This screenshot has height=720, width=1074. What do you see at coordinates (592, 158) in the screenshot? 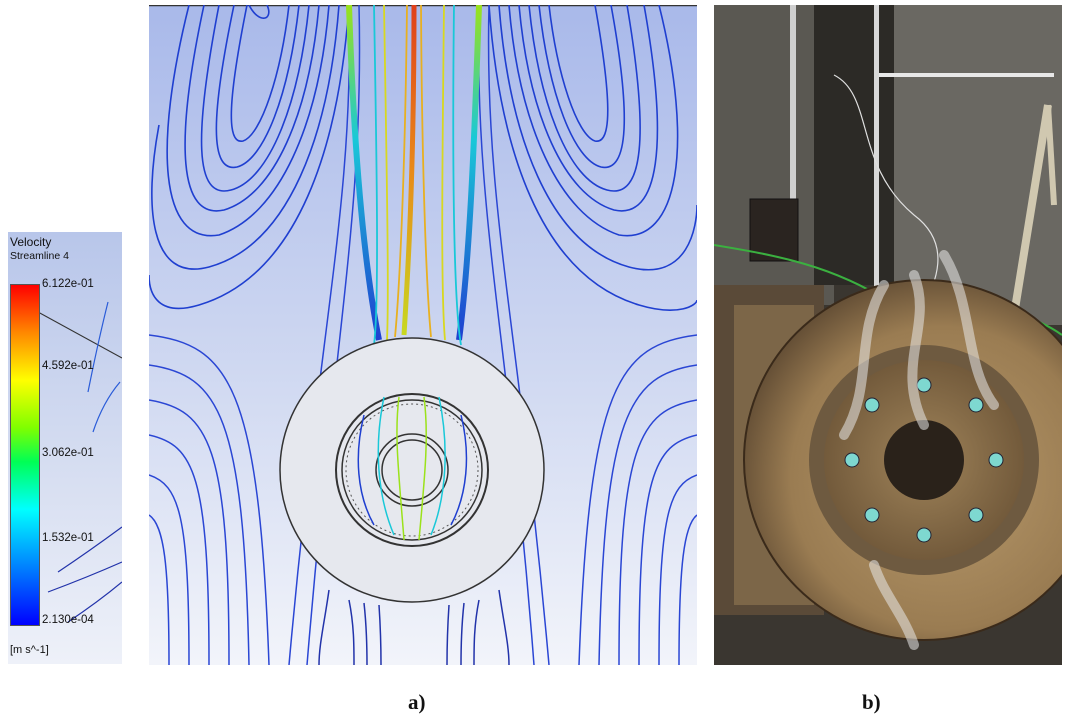
I see `right-vortex-streamlines` at bounding box center [592, 158].